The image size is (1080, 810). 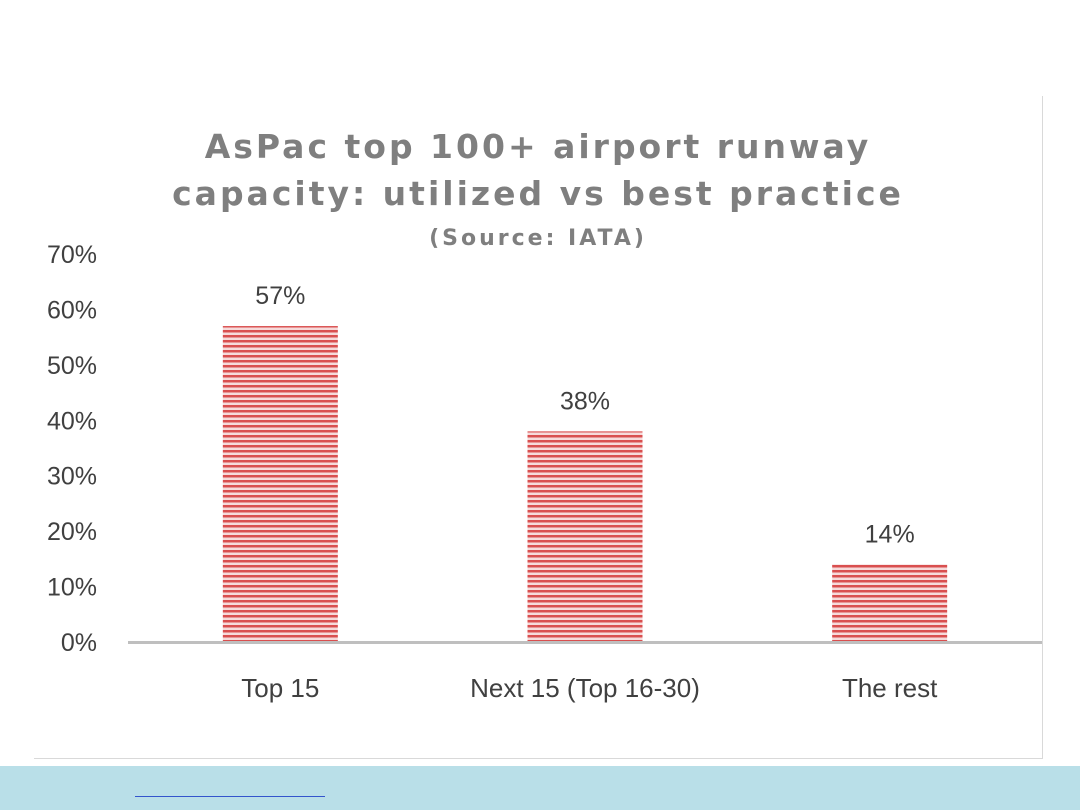 I want to click on y-tick-label: 60%, so click(x=72, y=310).